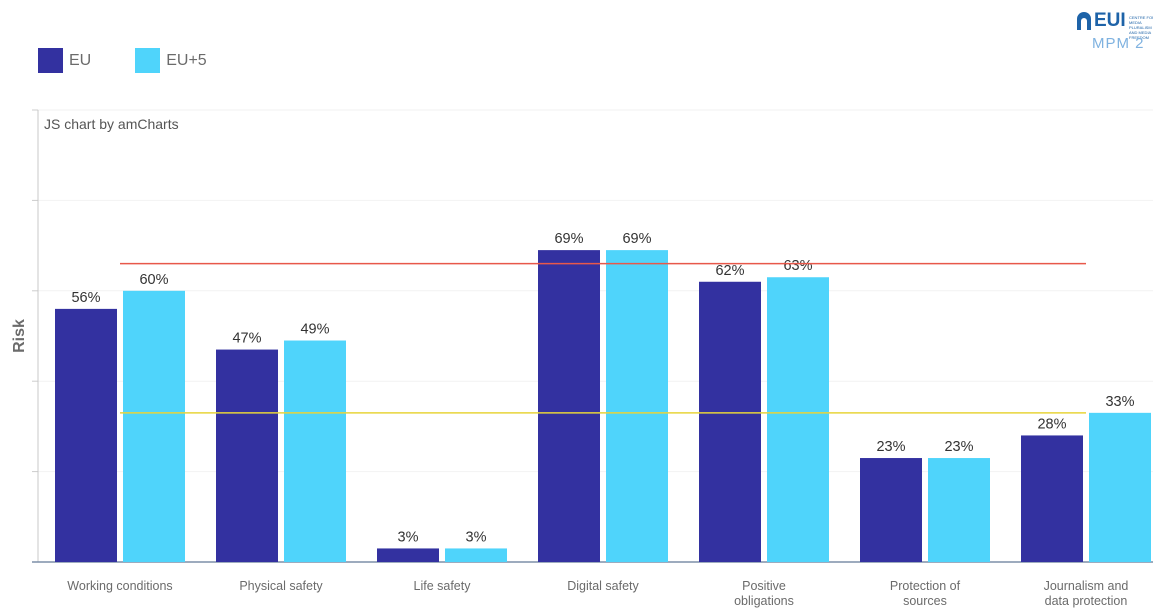 The height and width of the screenshot is (610, 1153). I want to click on chart-legend: EU EU+5, so click(122, 60).